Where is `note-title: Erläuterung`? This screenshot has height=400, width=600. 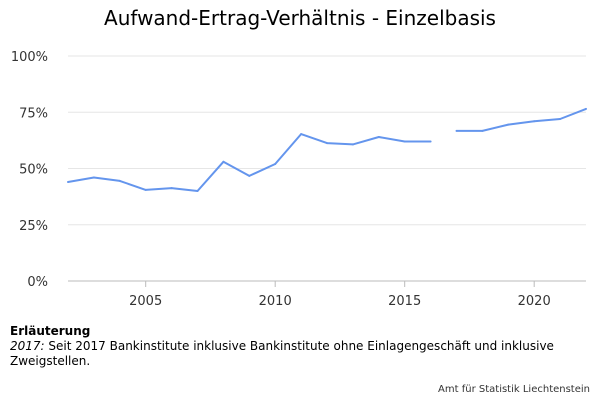
note-title: Erläuterung is located at coordinates (50, 331).